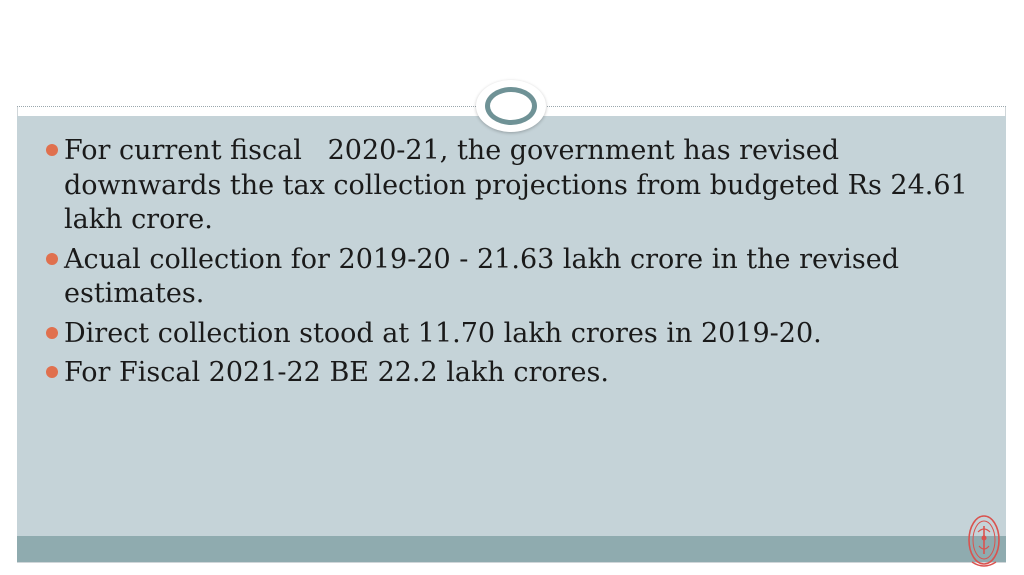 The height and width of the screenshot is (575, 1024). I want to click on bullet-item: For Fiscal 2021-22 BE 22.2 lakh crores., so click(512, 373).